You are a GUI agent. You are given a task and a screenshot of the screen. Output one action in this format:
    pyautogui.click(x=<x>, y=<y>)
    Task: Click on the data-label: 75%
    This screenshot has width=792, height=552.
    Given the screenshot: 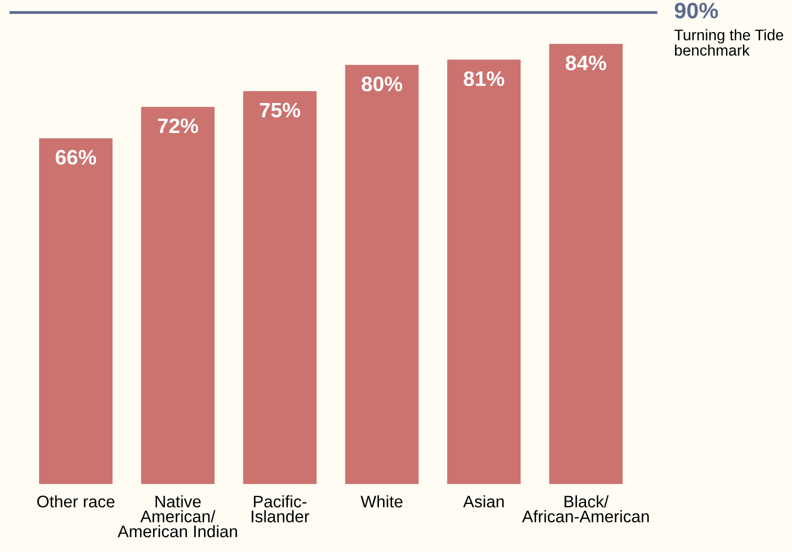 What is the action you would take?
    pyautogui.click(x=280, y=110)
    